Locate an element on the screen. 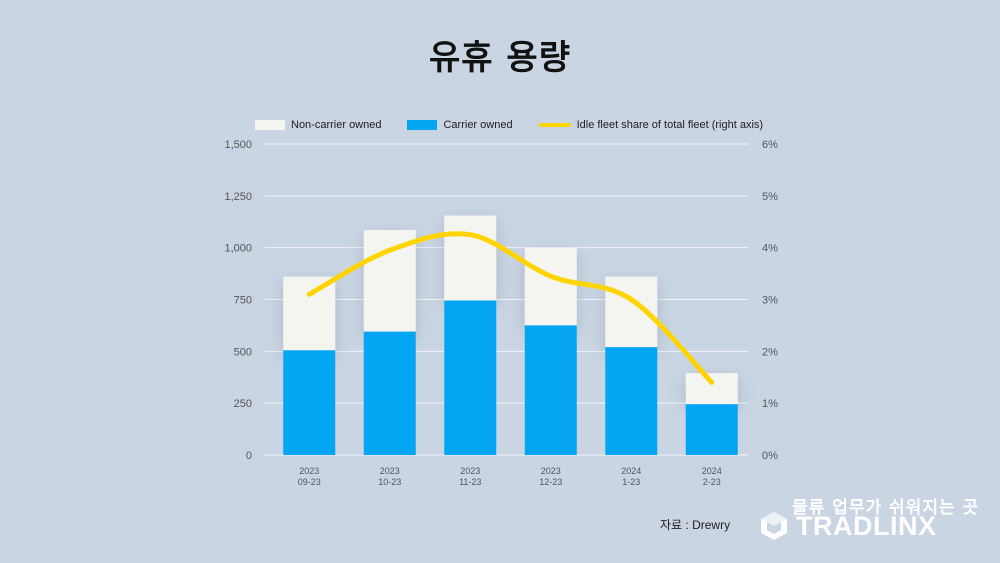 This screenshot has height=563, width=1000. legend-label-non-carrier: Non-carrier owned is located at coordinates (336, 125).